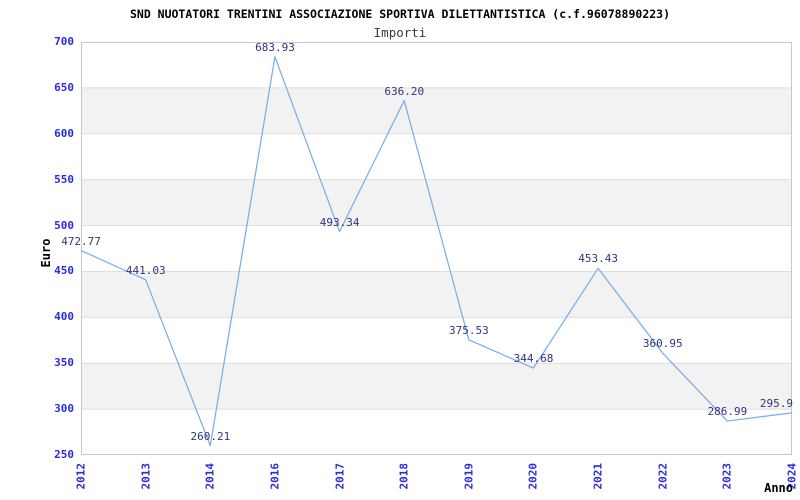 This screenshot has width=800, height=500. Describe the element at coordinates (64, 363) in the screenshot. I see `y-tick-label: 350` at that location.